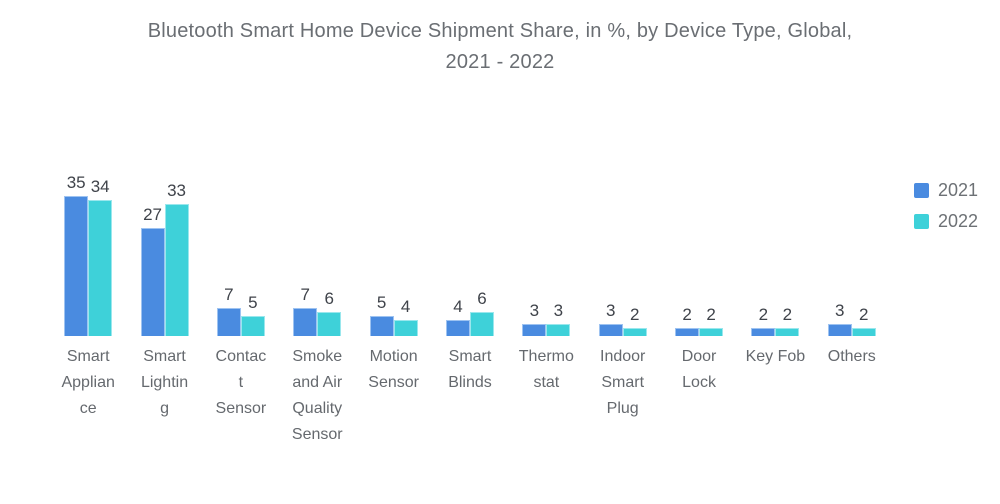 Image resolution: width=1000 pixels, height=504 pixels. Describe the element at coordinates (945, 221) in the screenshot. I see `legend-item-2022: 2022` at that location.